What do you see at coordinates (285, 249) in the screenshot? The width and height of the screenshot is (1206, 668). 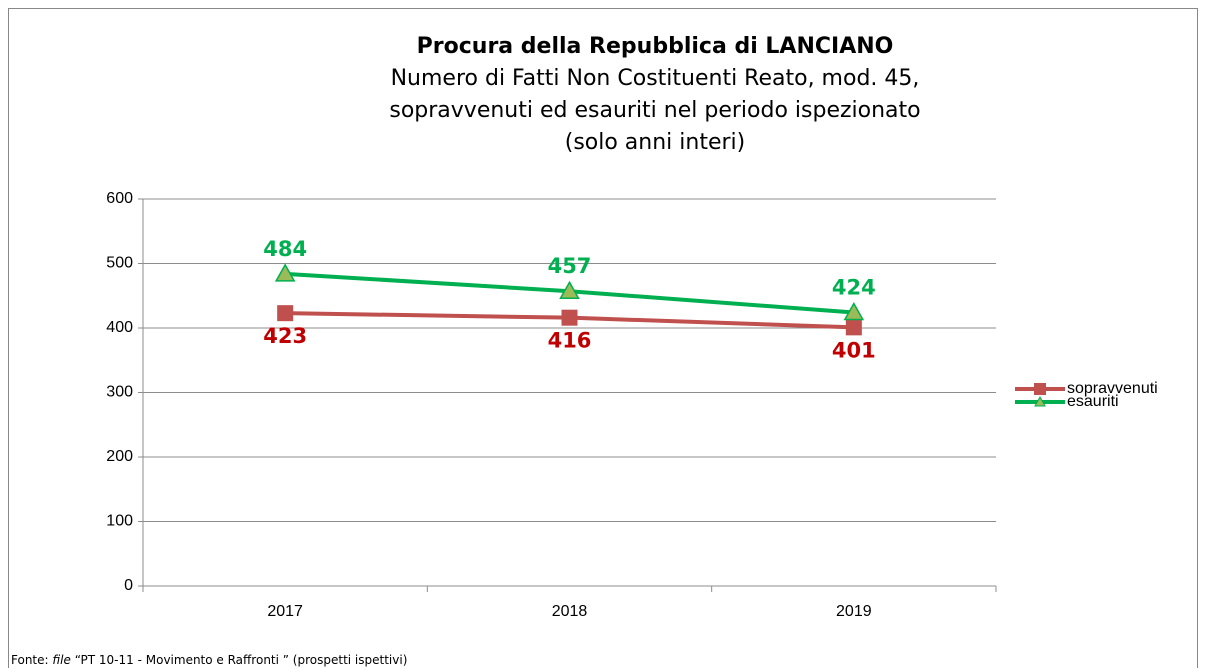 I see `value-label: 484` at bounding box center [285, 249].